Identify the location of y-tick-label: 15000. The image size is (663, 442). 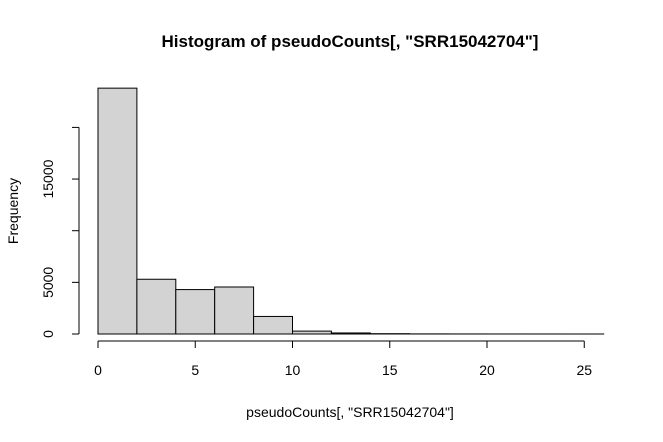
(48, 178).